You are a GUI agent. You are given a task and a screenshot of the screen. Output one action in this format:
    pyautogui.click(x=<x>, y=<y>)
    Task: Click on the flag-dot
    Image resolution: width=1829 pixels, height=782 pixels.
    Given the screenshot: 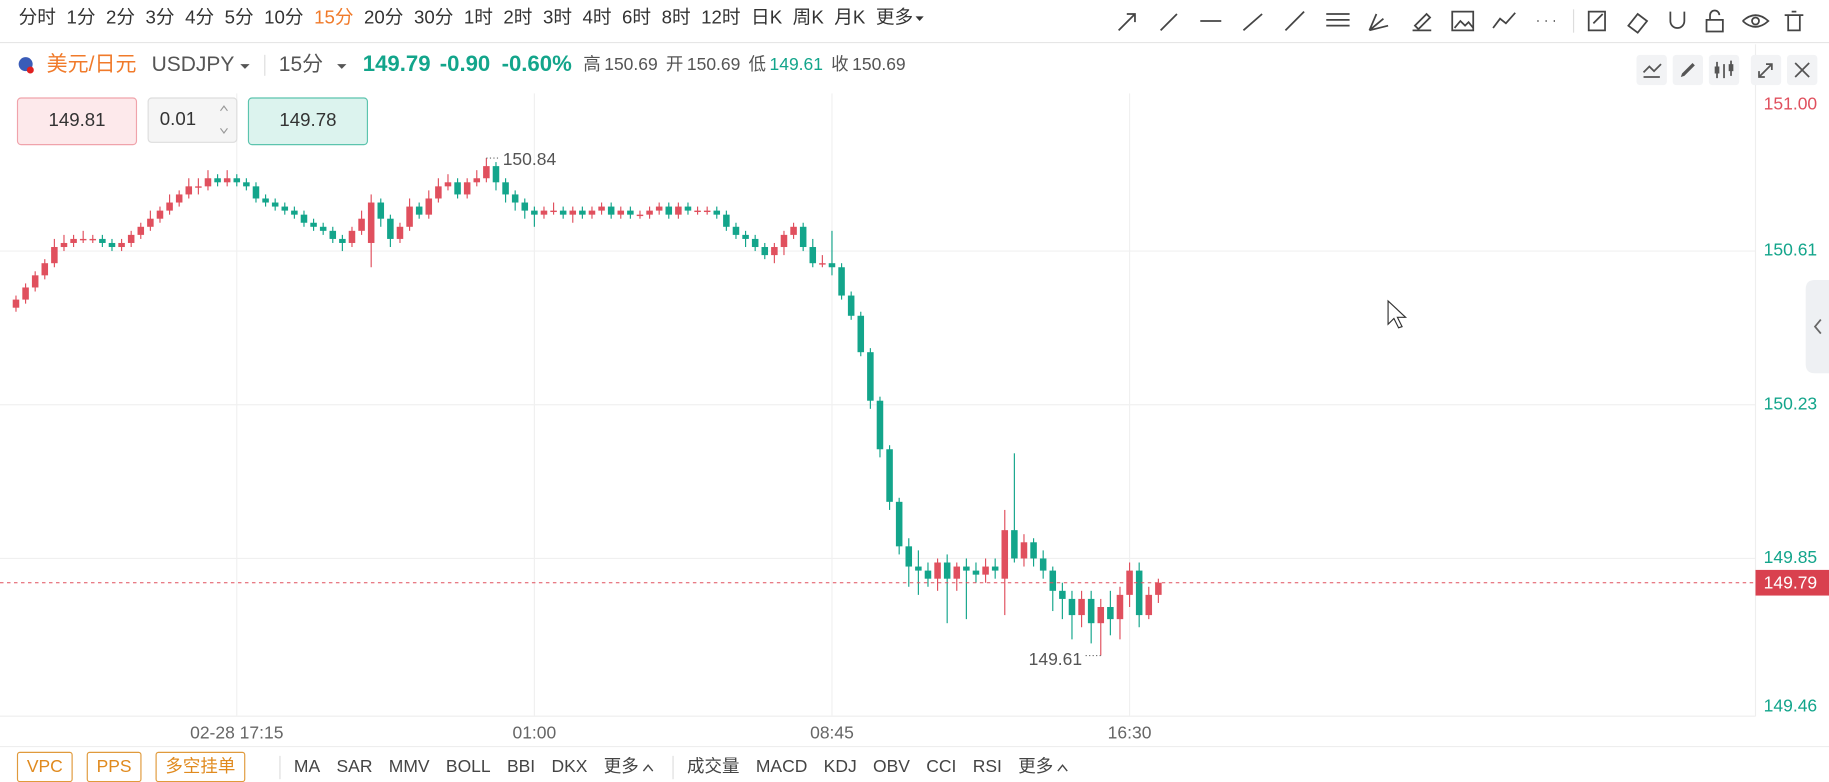 What is the action you would take?
    pyautogui.click(x=30, y=70)
    